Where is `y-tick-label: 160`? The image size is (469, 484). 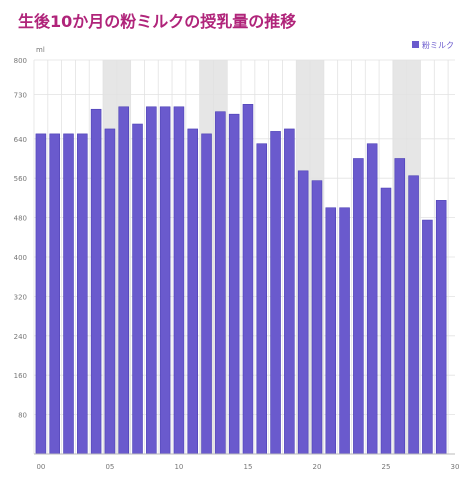 y-tick-label: 160 is located at coordinates (20, 376).